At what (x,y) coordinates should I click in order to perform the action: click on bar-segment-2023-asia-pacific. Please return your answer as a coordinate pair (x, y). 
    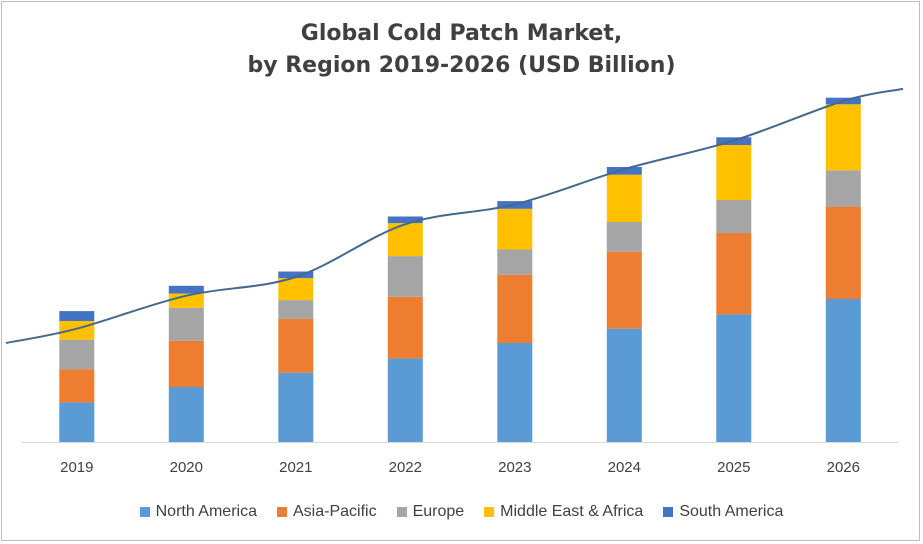
    Looking at the image, I should click on (515, 308).